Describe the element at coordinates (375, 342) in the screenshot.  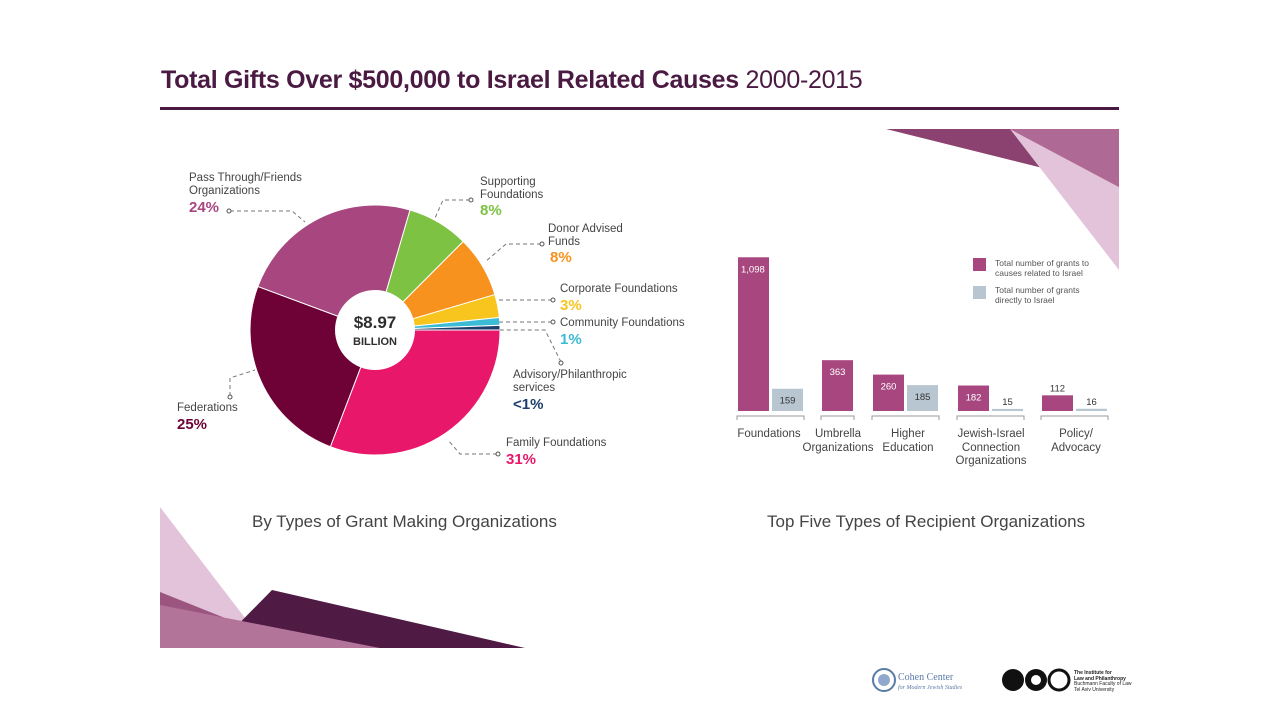
I see `pie-center-unit: BILLION` at that location.